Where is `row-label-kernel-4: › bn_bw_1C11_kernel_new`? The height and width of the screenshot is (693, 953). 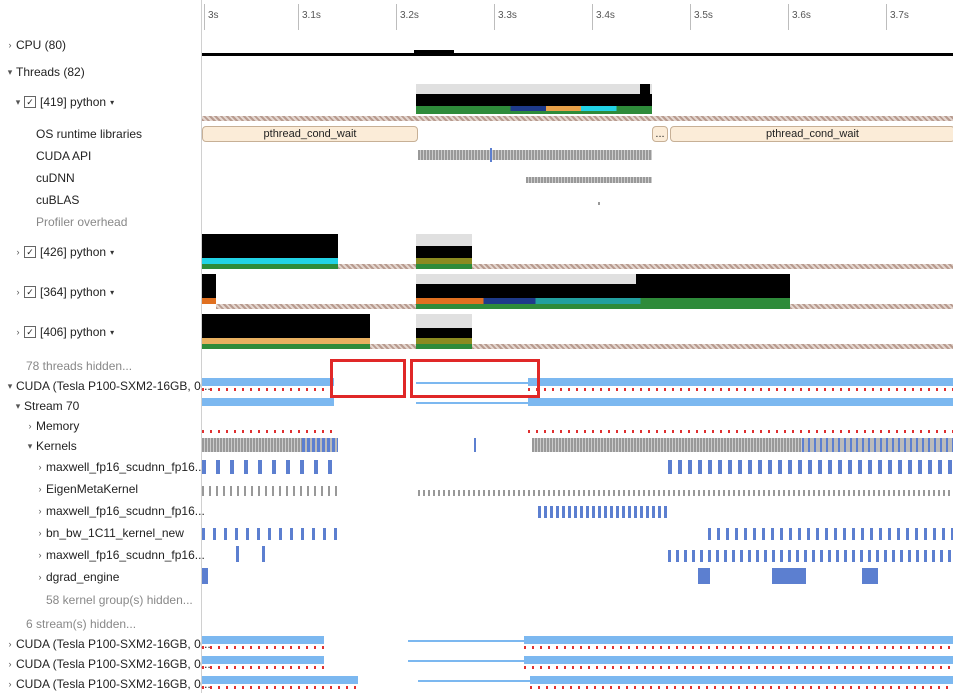 row-label-kernel-4: › bn_bw_1C11_kernel_new is located at coordinates (109, 533).